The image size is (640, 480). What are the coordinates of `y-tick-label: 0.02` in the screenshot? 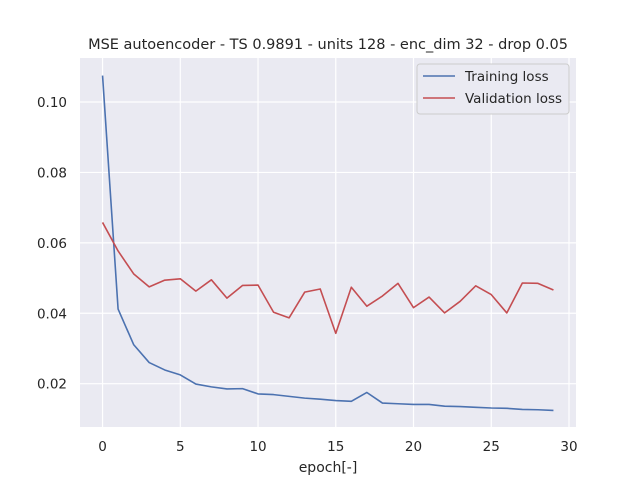 It's located at (52, 385).